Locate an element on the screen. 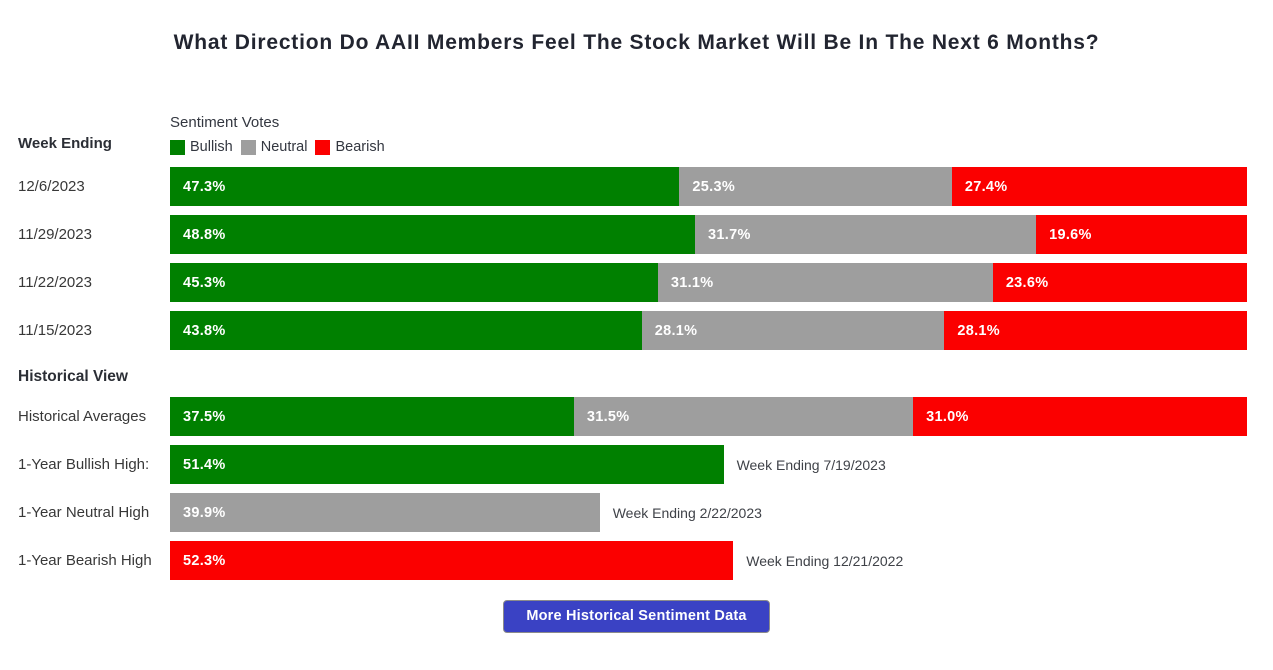 This screenshot has height=670, width=1273. bullish-value-label: 48.8% is located at coordinates (204, 234).